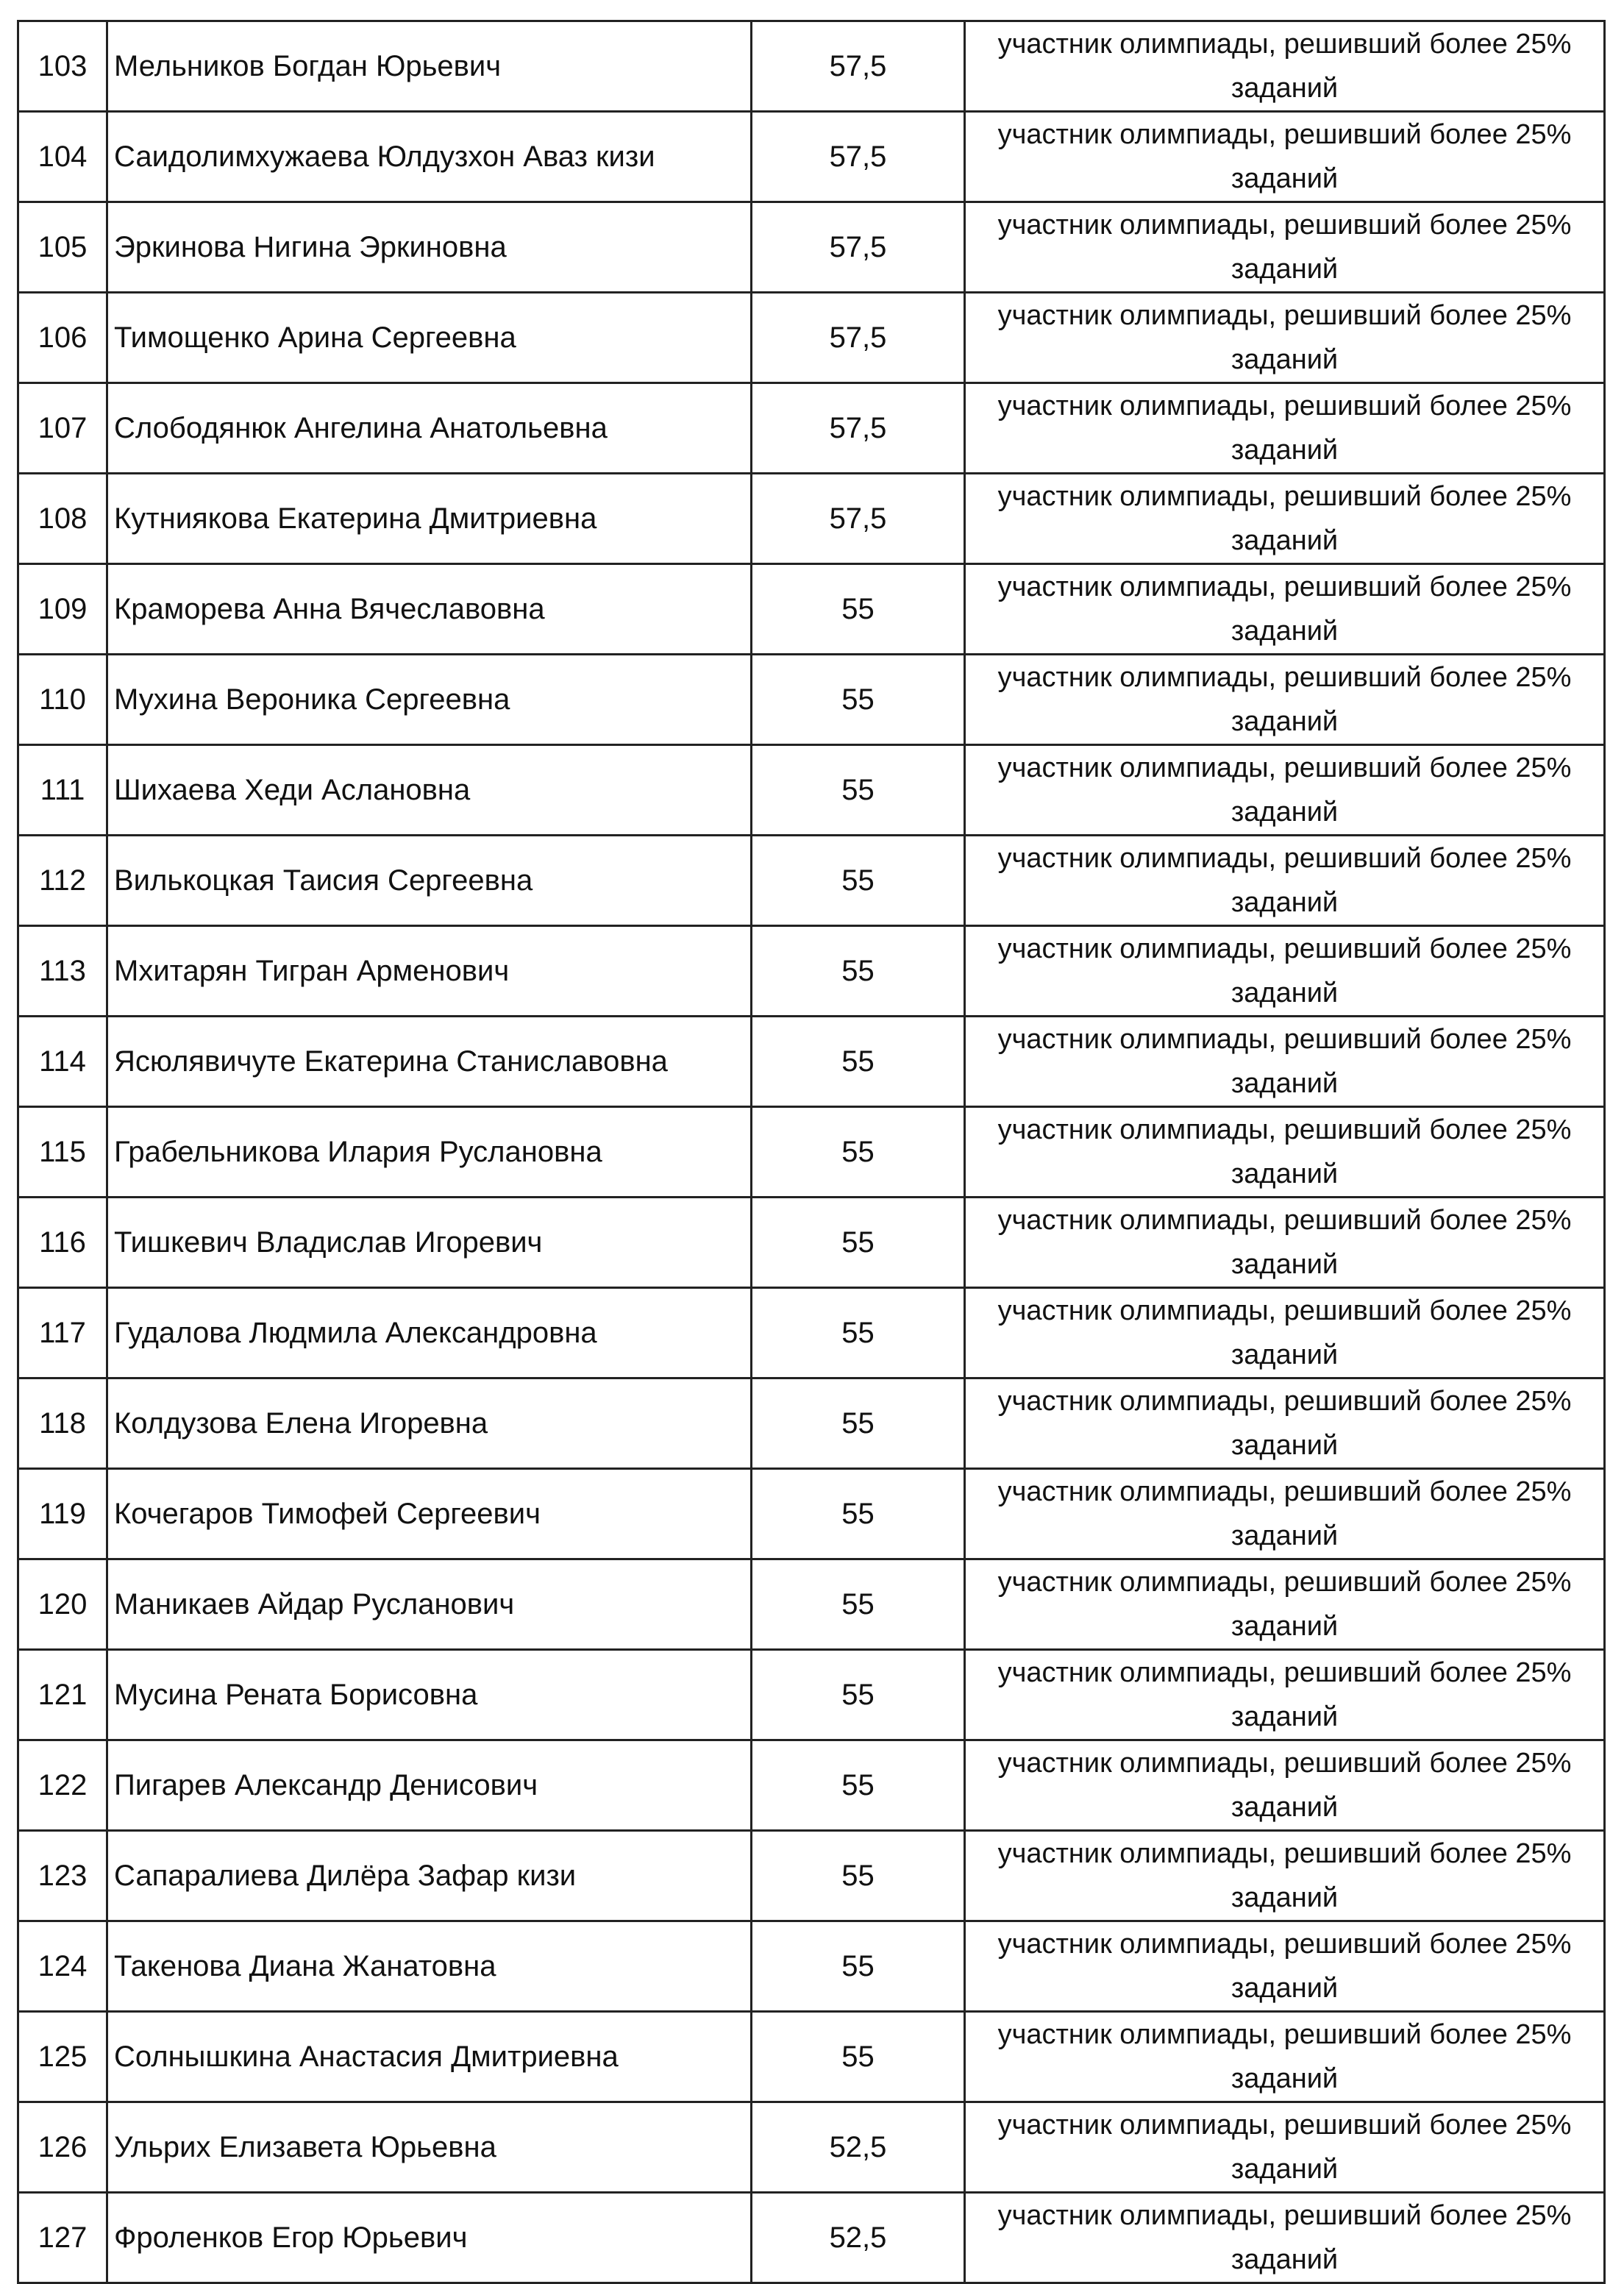 This screenshot has width=1624, height=2284. Describe the element at coordinates (429, 2147) in the screenshot. I see `participant-name: Ульрих Елизавета Юрьевна` at that location.